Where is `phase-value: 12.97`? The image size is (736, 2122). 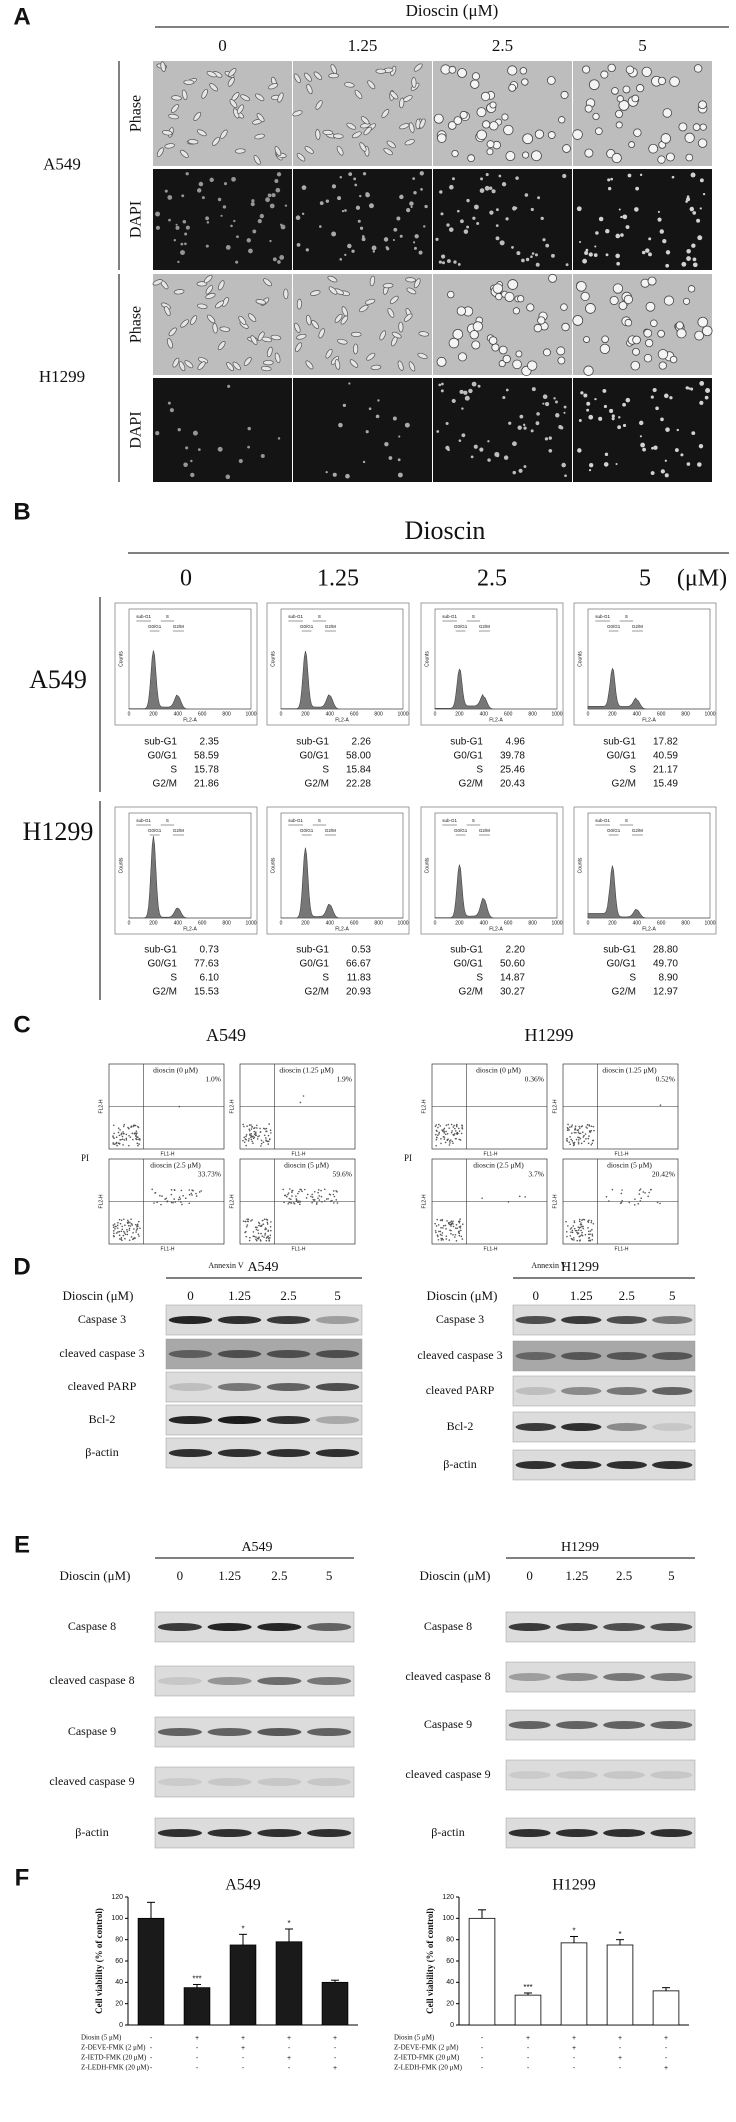
phase-value: 12.97 is located at coordinates (665, 992).